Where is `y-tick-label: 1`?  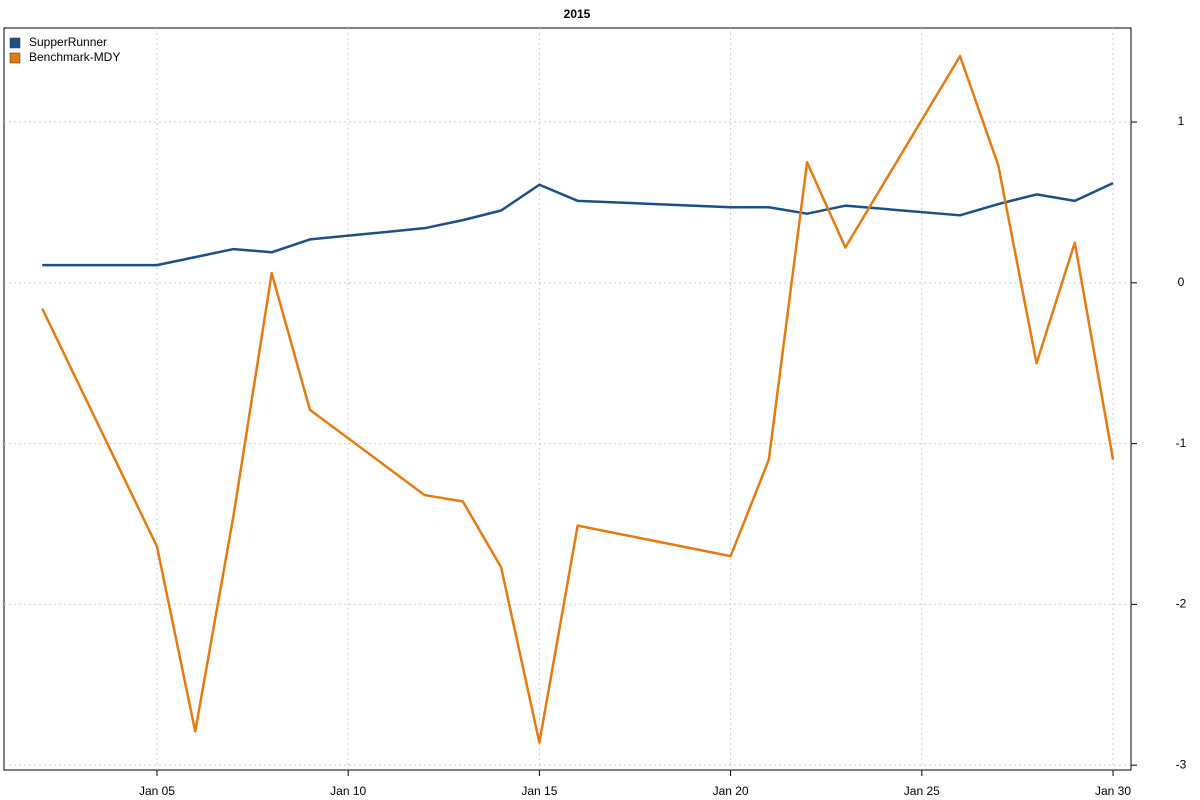 y-tick-label: 1 is located at coordinates (1181, 121).